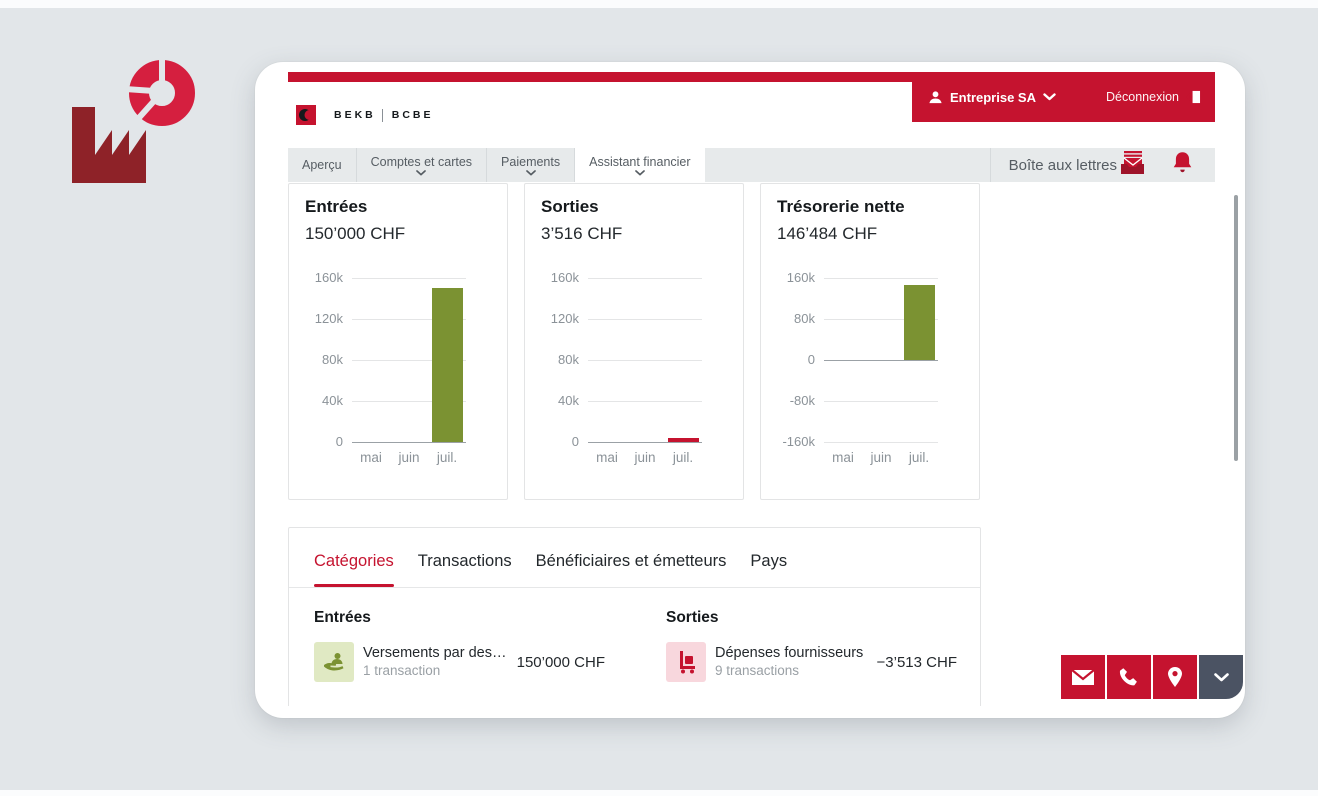  I want to click on account-switcher: Entreprise SA, so click(992, 97).